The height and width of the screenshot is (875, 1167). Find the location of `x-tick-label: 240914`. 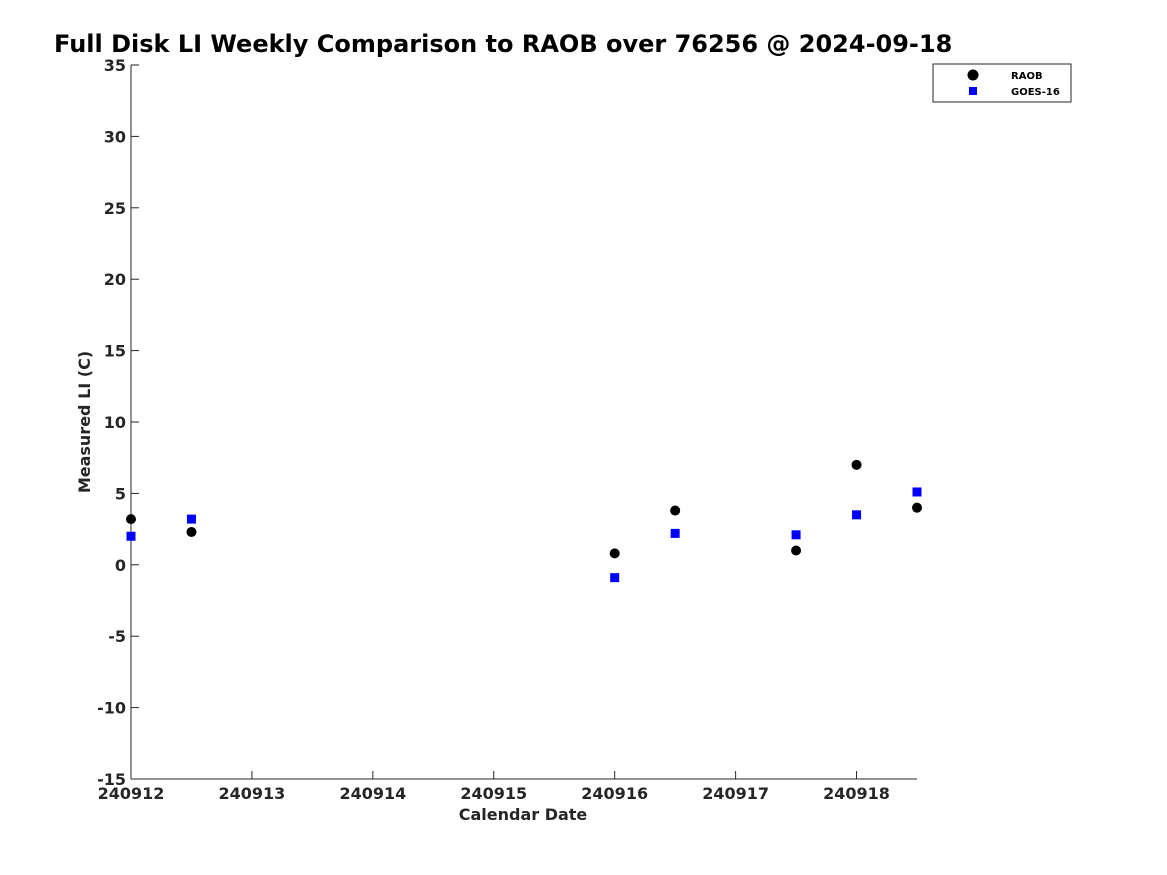

x-tick-label: 240914 is located at coordinates (372, 793).